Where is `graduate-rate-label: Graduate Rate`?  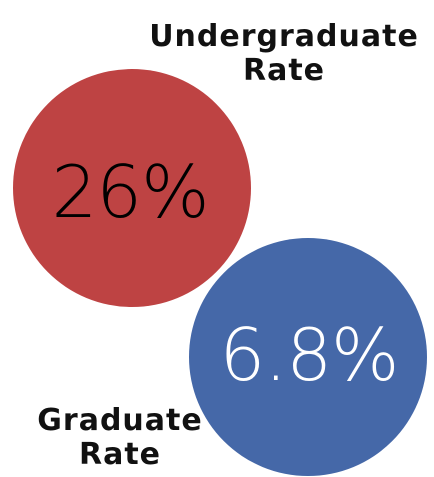 graduate-rate-label: Graduate Rate is located at coordinates (120, 438).